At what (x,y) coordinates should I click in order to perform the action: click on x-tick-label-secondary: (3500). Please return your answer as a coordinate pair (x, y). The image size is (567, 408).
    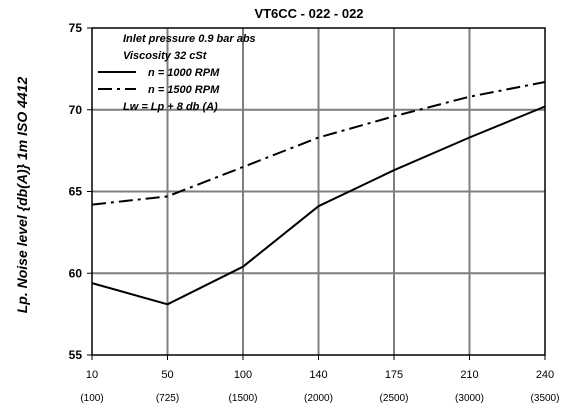
    Looking at the image, I should click on (545, 398).